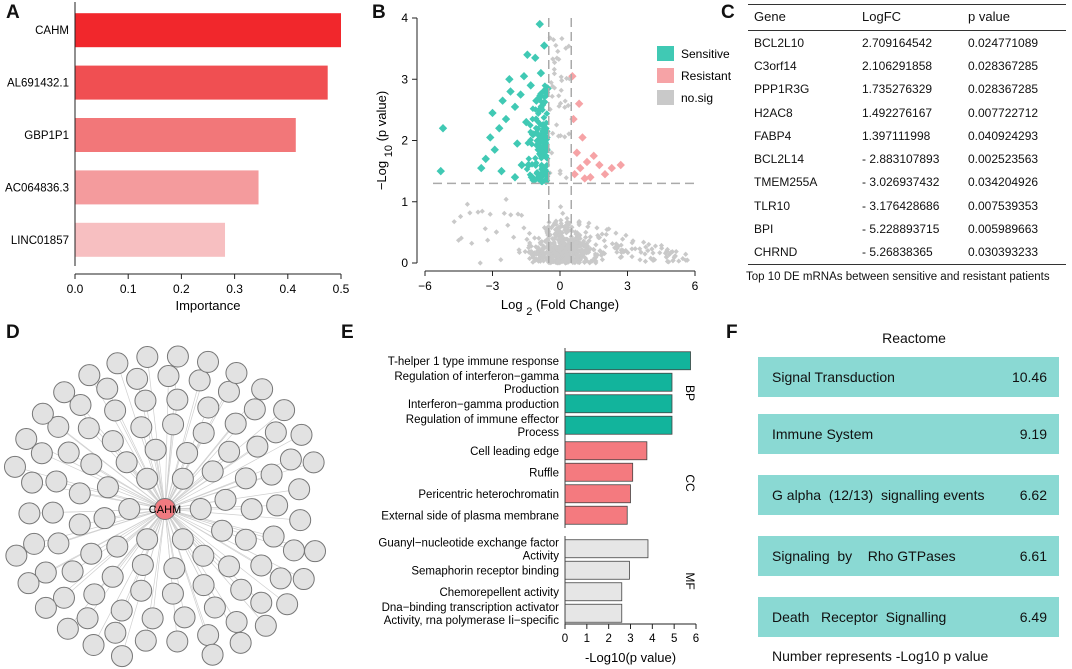 This screenshot has width=1072, height=669. What do you see at coordinates (897, 112) in the screenshot?
I see `logfc-cell: 1.492276167` at bounding box center [897, 112].